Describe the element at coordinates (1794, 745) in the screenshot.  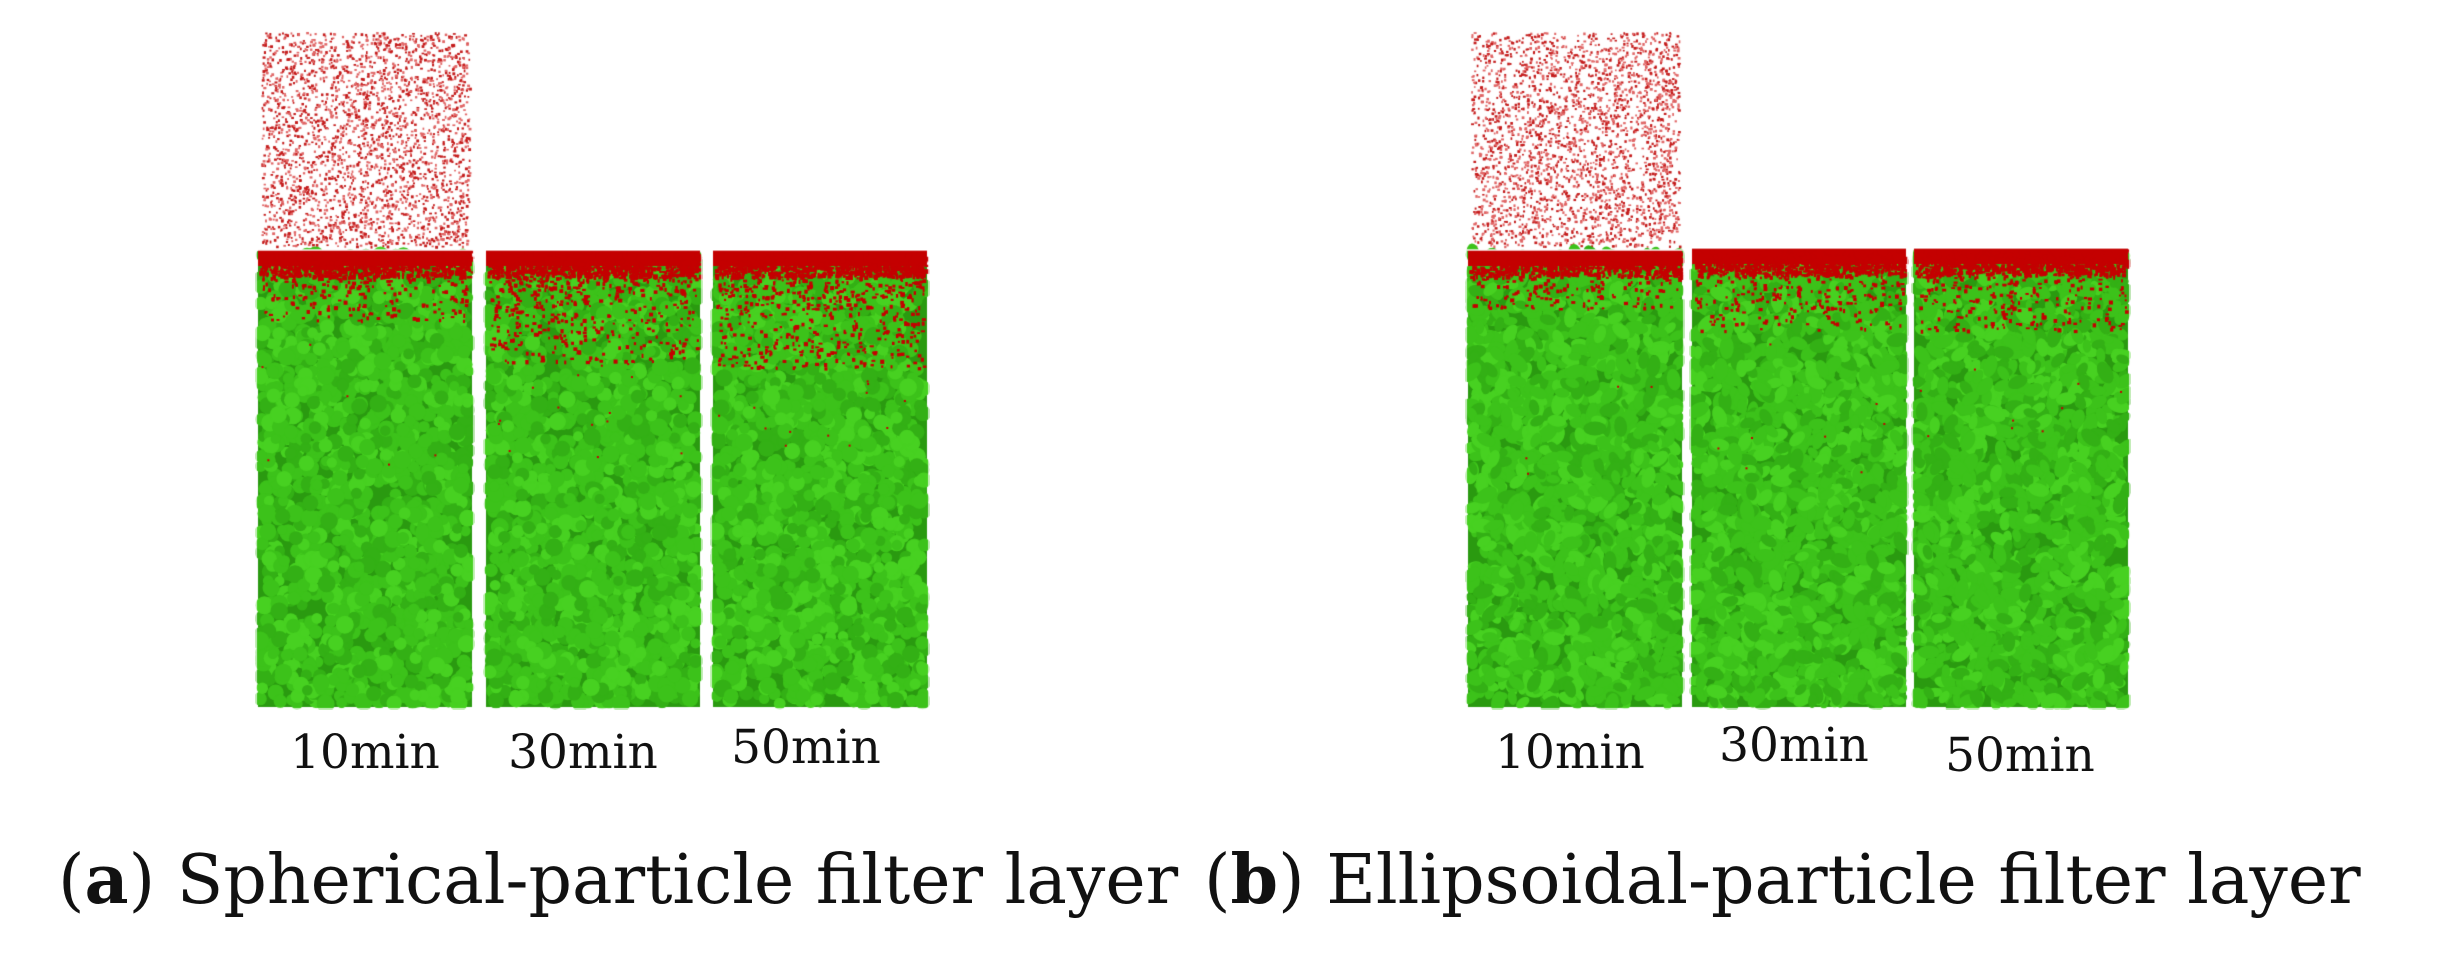
I see `time-label-b-30min: 30min` at that location.